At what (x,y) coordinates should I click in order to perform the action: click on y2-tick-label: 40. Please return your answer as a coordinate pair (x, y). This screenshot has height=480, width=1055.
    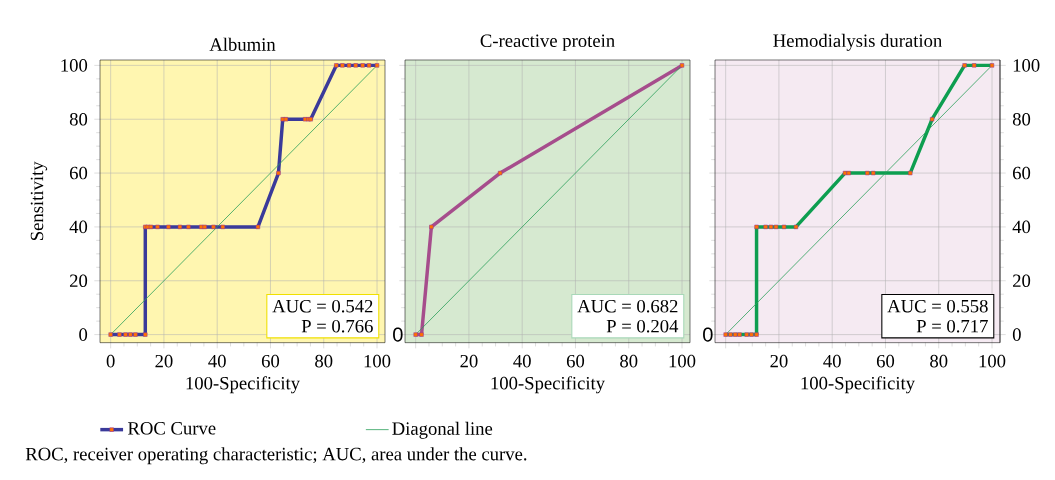
    Looking at the image, I should click on (1021, 227).